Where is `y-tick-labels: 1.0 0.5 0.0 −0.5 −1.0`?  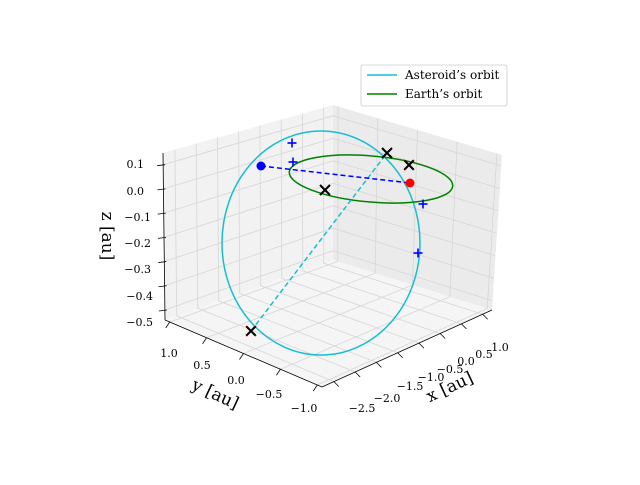
y-tick-labels: 1.0 0.5 0.0 −0.5 −1.0 is located at coordinates (238, 381).